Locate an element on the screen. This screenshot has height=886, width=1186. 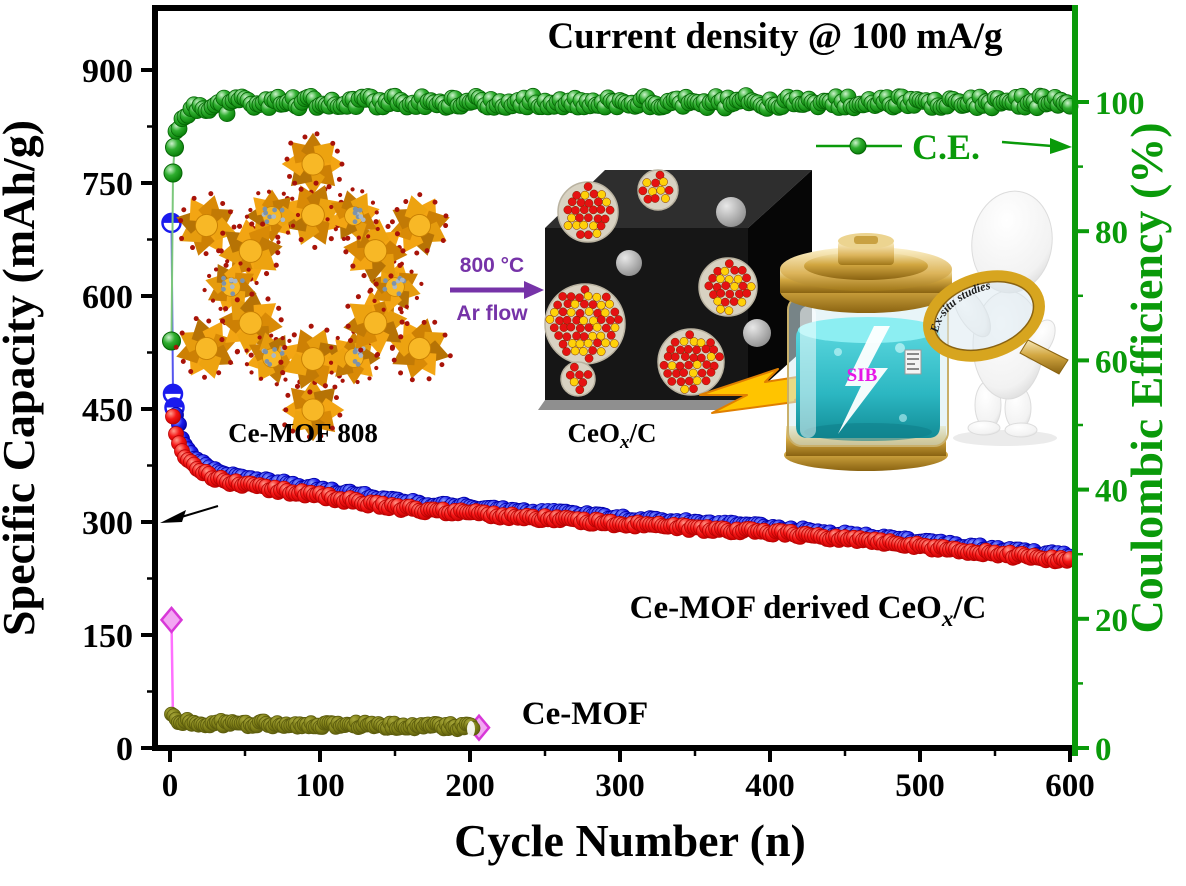
sodium-ion-battery-image: SIB is located at coordinates (866, 352).